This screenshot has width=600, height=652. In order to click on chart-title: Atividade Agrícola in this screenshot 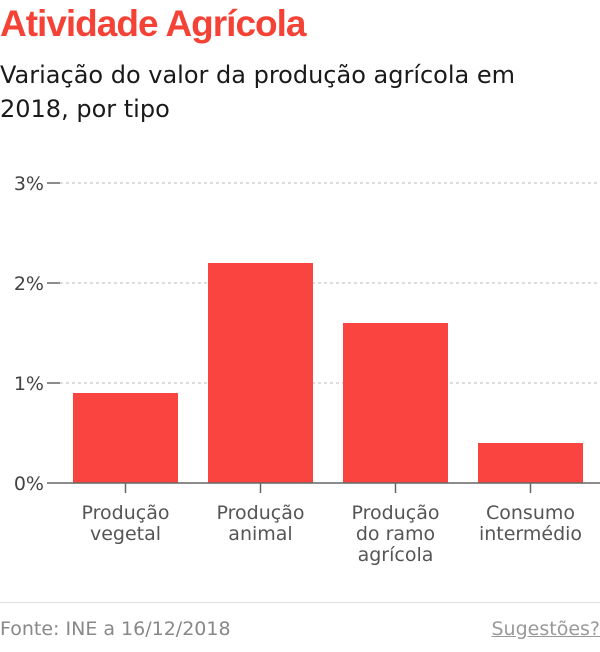, I will do `click(153, 23)`.